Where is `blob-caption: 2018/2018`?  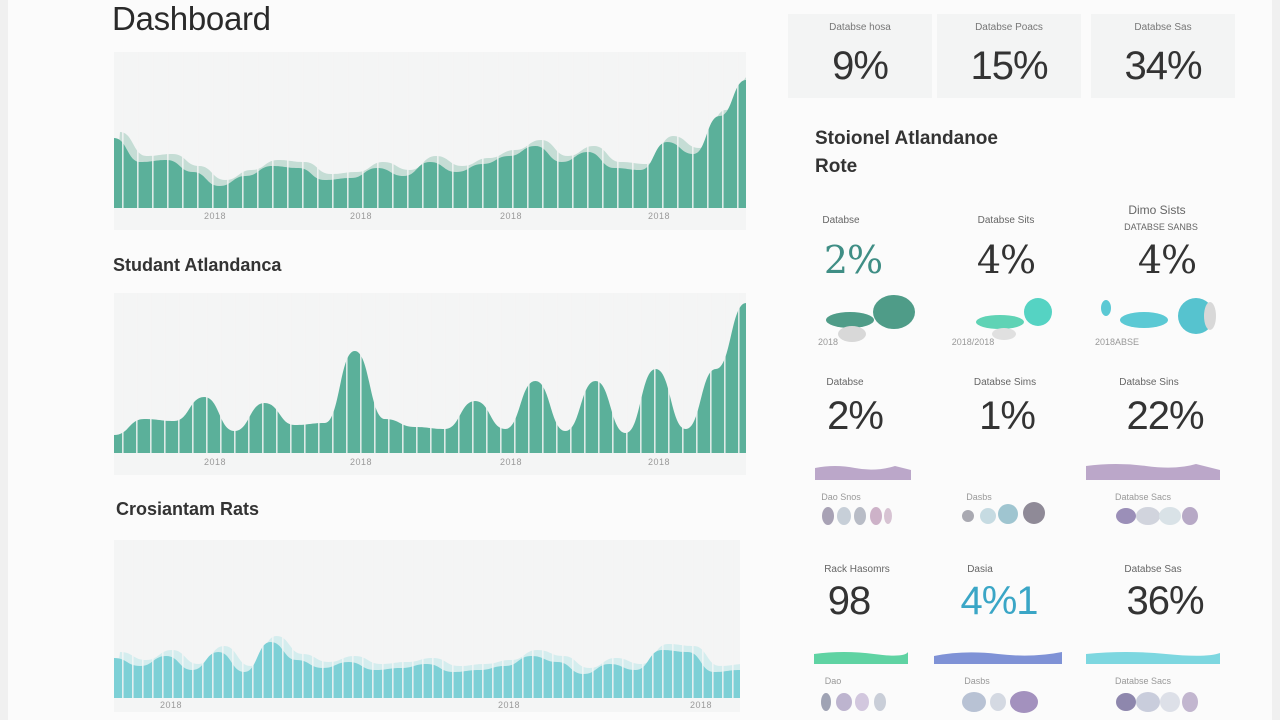
blob-caption: 2018/2018 is located at coordinates (973, 342).